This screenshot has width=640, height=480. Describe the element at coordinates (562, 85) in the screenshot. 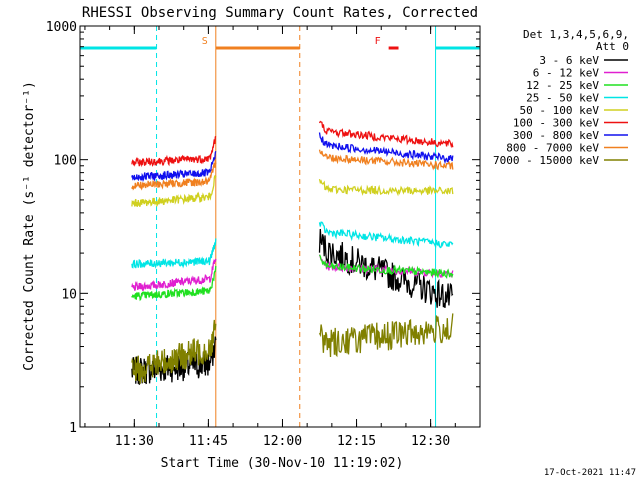

I see `legend-entry-label: 12 - 25 keV` at that location.